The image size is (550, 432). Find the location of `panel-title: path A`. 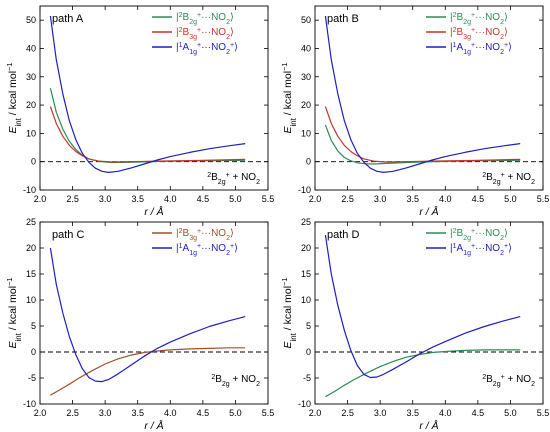

panel-title: path A is located at coordinates (68, 19).